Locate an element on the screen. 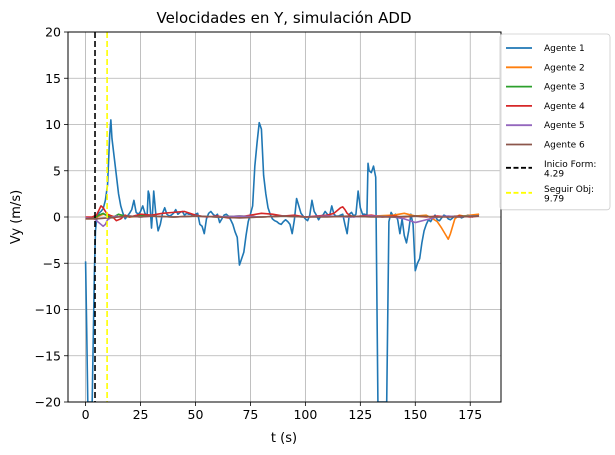 Image resolution: width=615 pixels, height=455 pixels. legend-label: Agente 1 is located at coordinates (564, 49).